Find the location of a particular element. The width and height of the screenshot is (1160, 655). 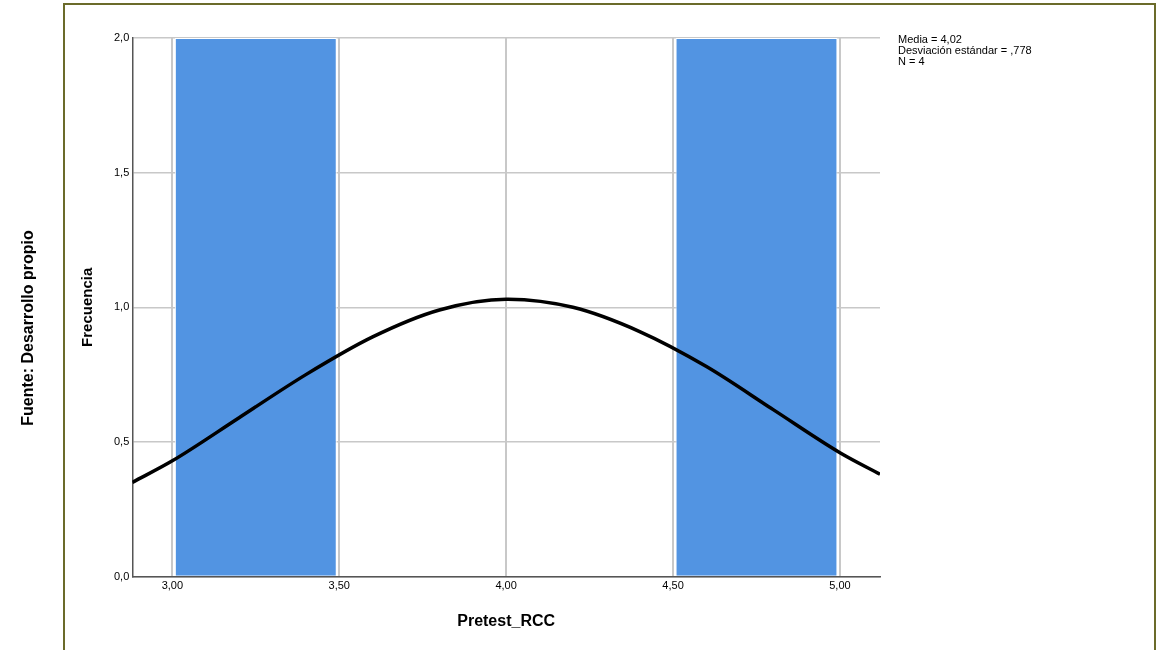

source-note: Fuente: Desarrollo propio is located at coordinates (28, 328).